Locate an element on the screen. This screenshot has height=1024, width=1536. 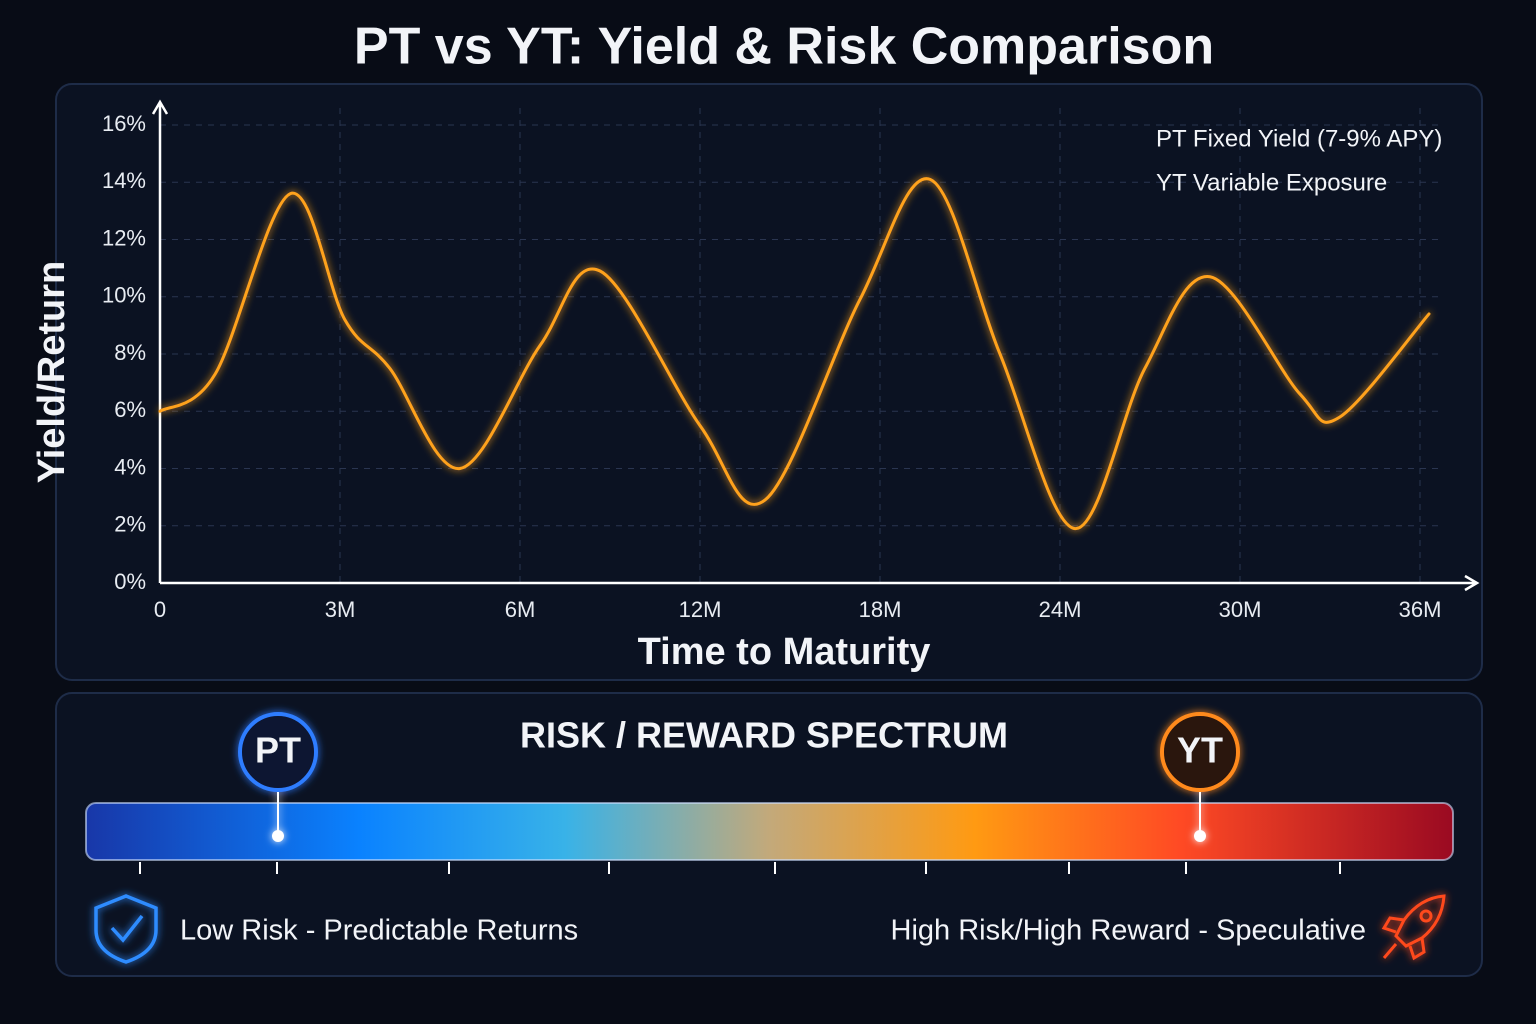
x-tick-label: 18M is located at coordinates (880, 609).